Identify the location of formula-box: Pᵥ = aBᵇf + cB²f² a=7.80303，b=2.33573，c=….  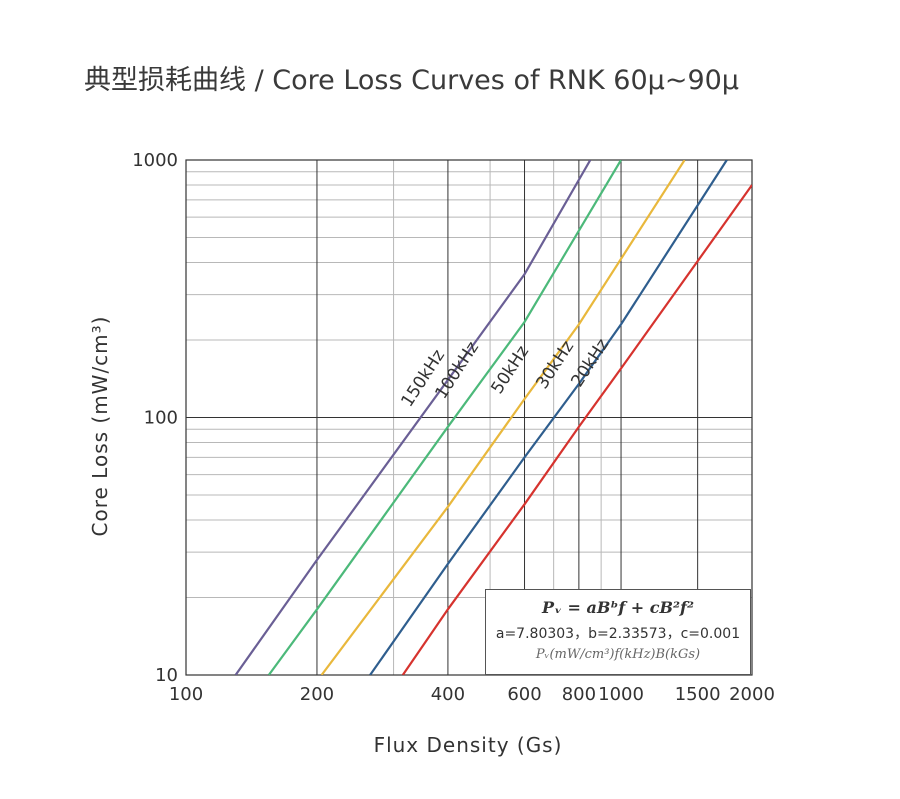
(618, 632).